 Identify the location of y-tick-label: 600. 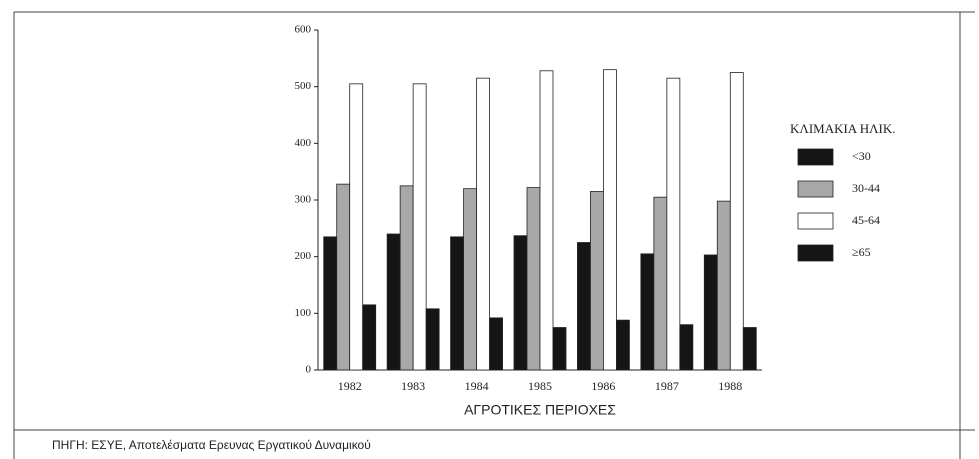
(303, 30).